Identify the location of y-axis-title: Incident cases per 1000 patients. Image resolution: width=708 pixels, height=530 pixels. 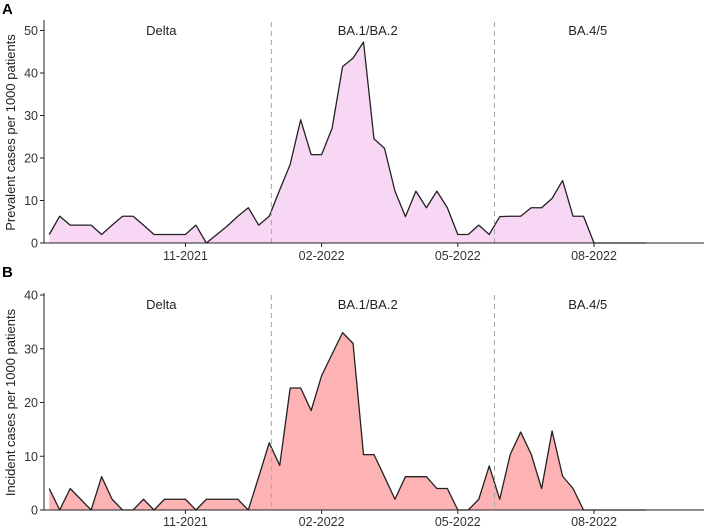
(10, 402).